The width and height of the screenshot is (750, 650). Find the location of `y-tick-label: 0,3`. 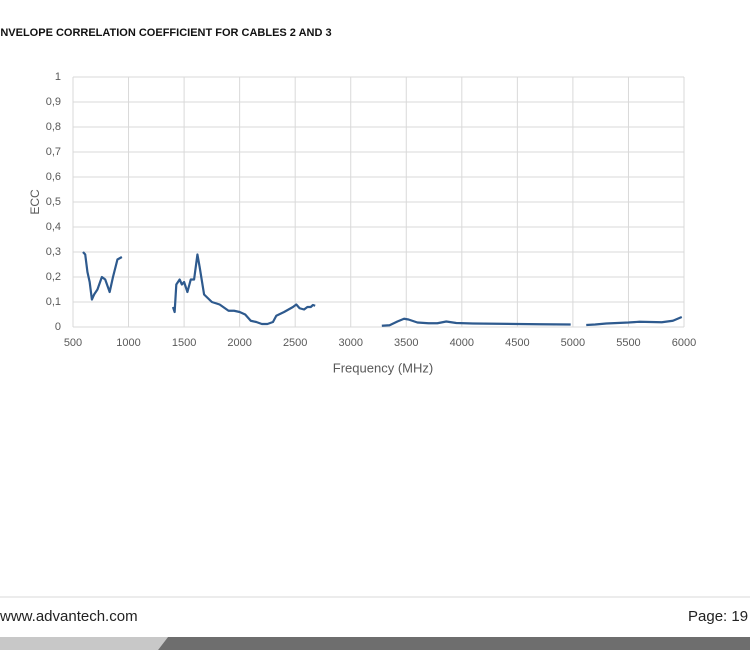

y-tick-label: 0,3 is located at coordinates (53, 252).